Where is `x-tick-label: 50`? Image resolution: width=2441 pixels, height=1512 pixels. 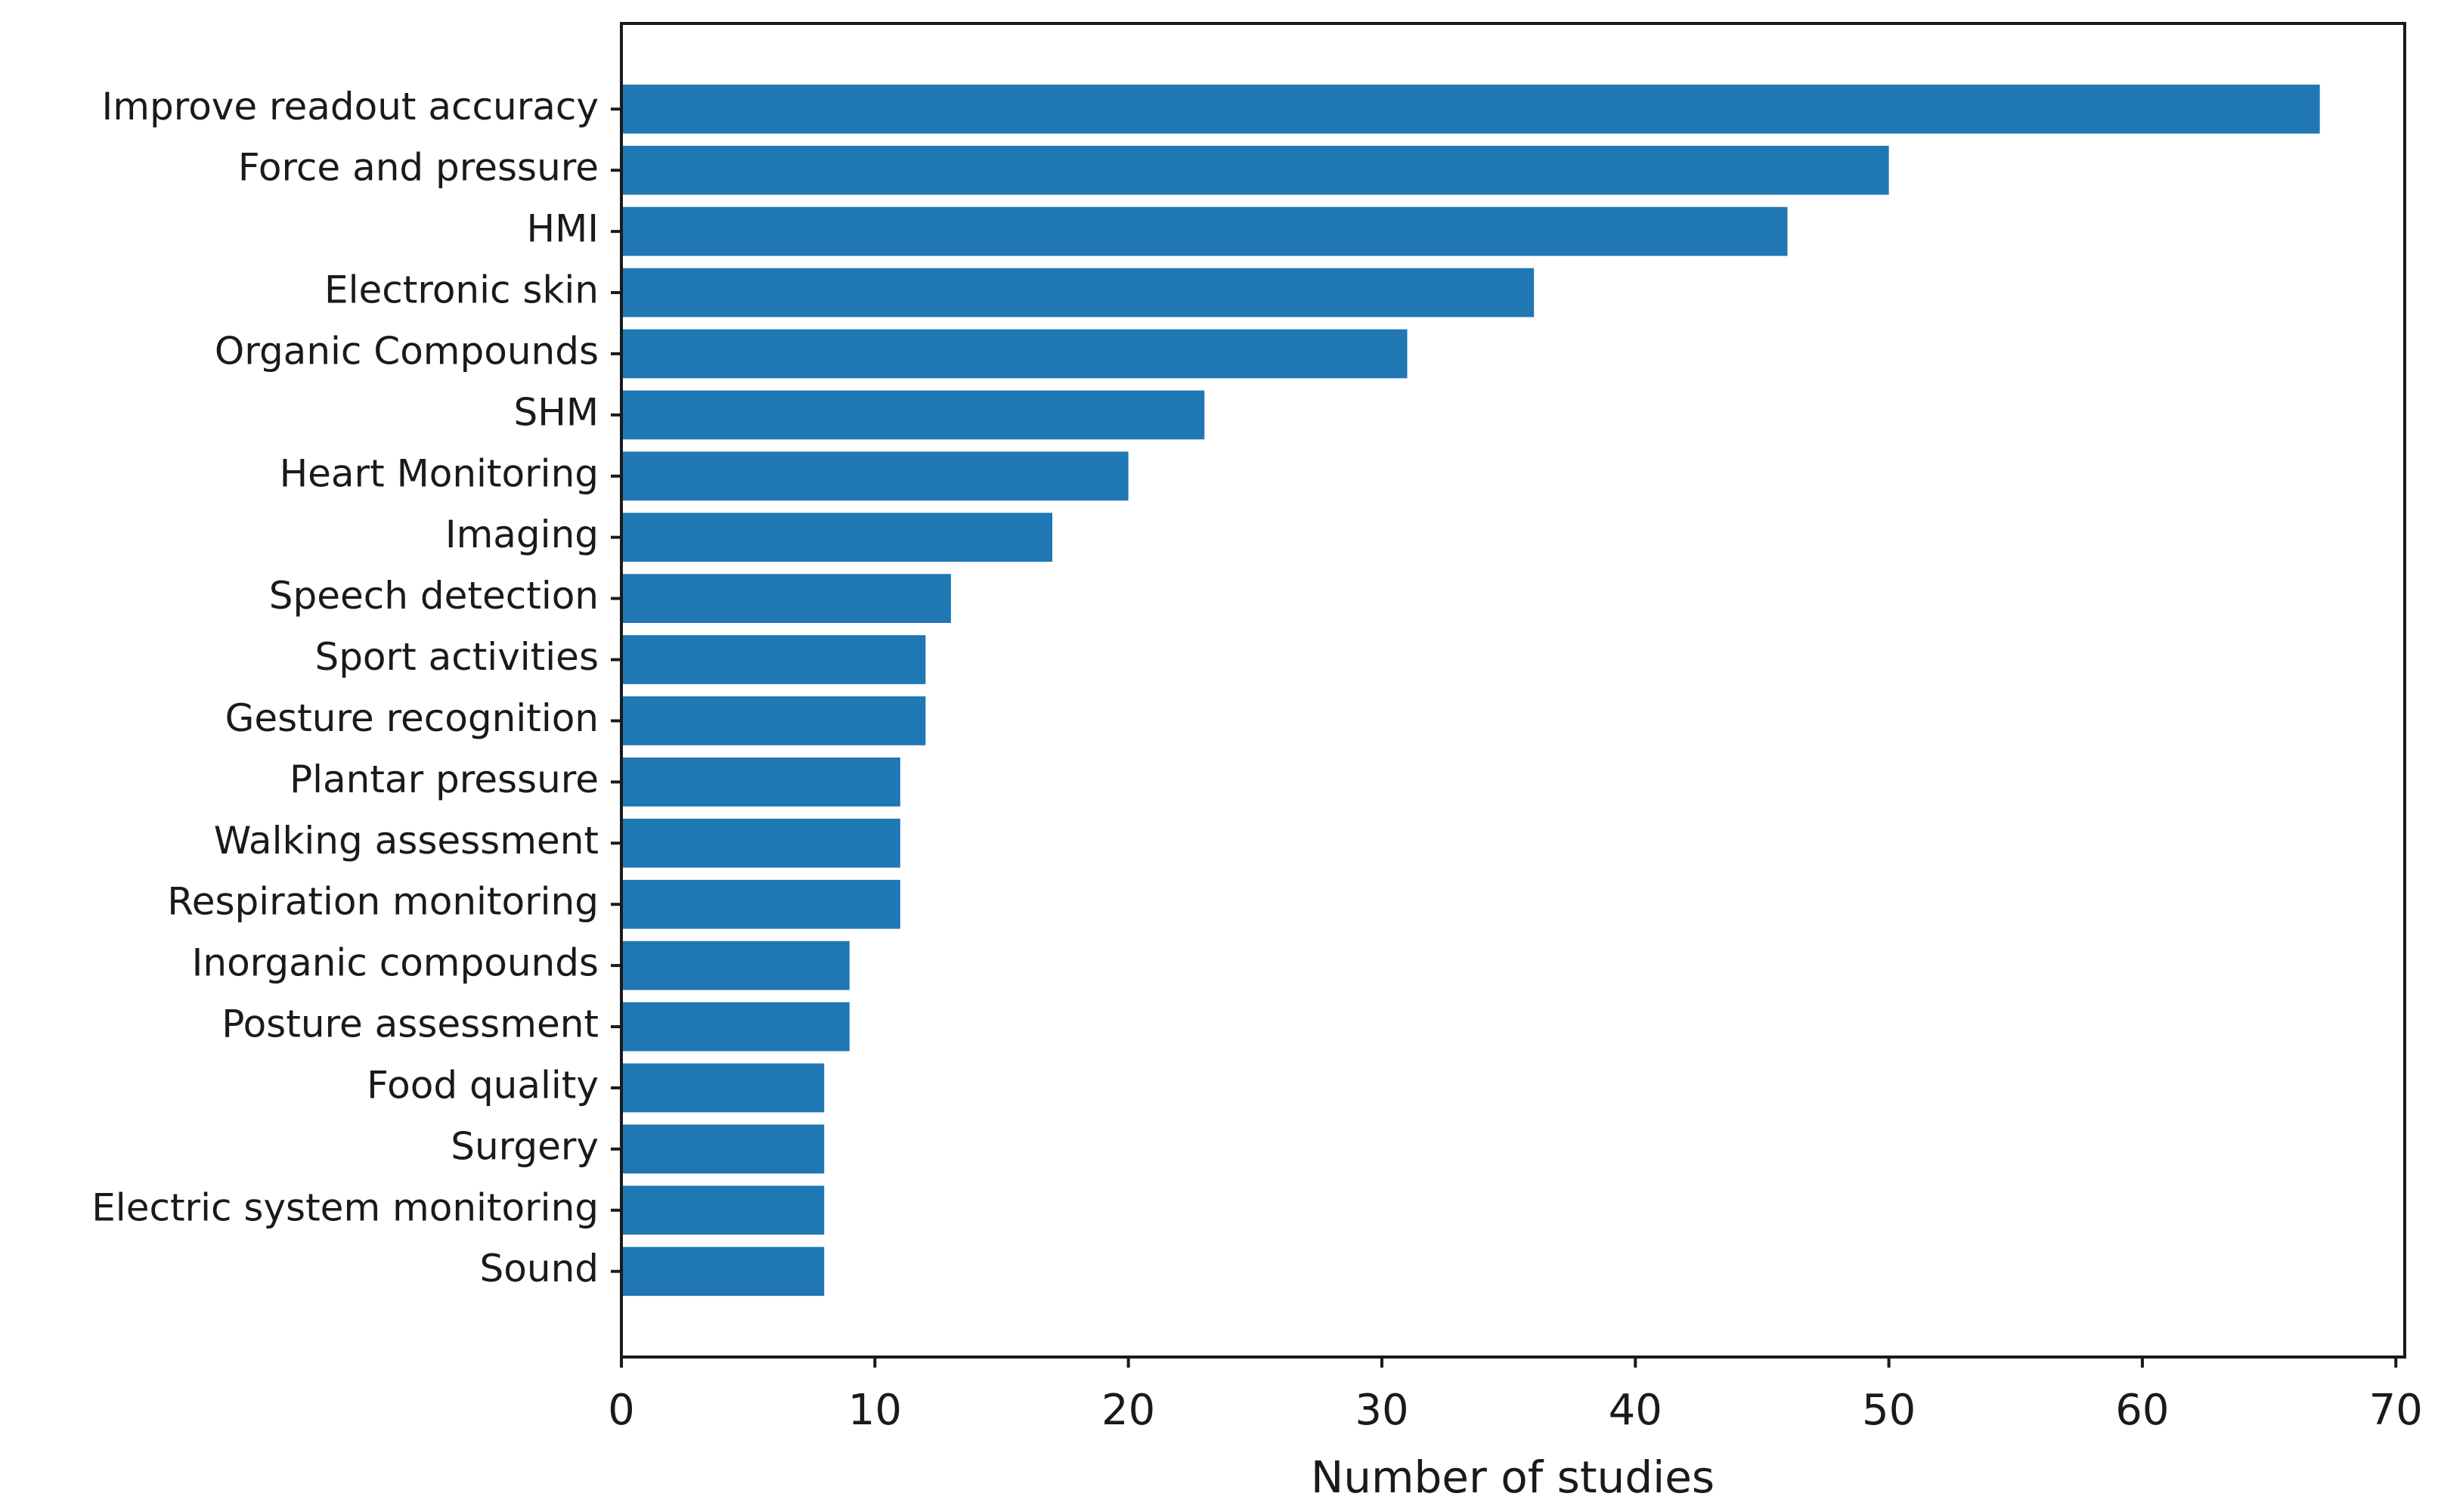 x-tick-label: 50 is located at coordinates (1889, 1410).